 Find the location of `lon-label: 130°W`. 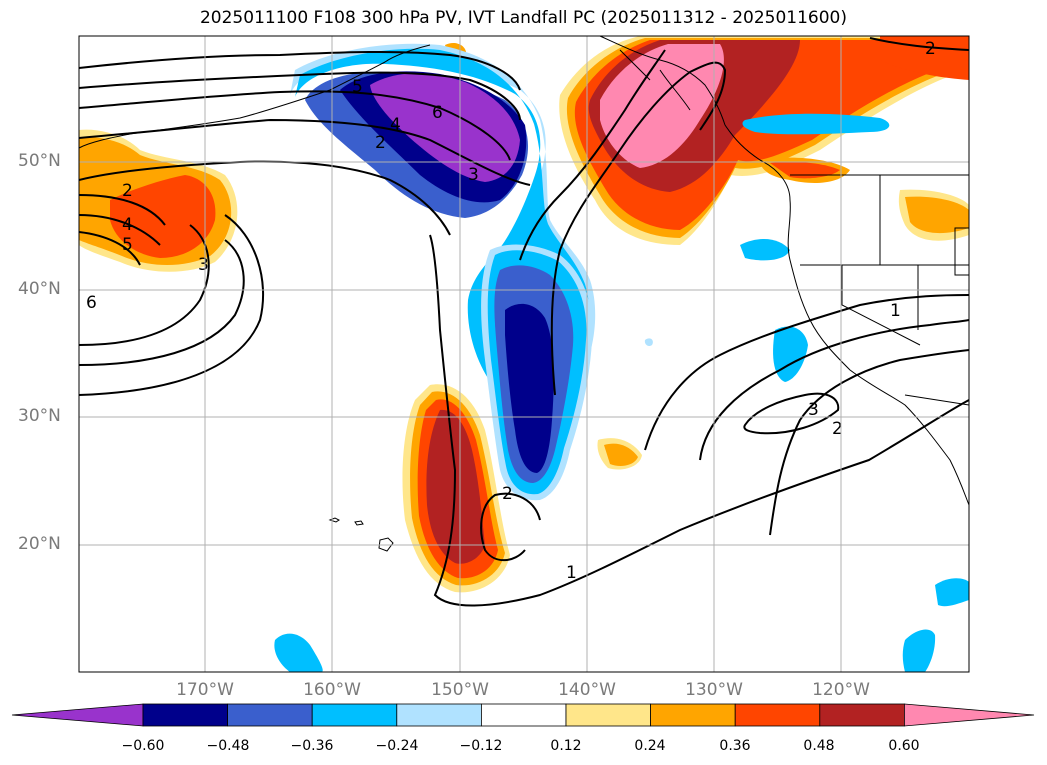

lon-label: 130°W is located at coordinates (714, 690).